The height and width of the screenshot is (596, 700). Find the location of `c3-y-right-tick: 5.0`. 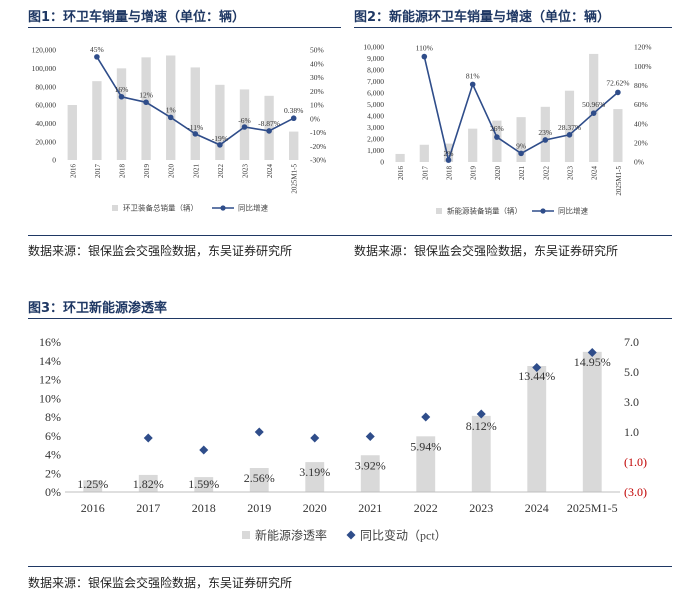

c3-y-right-tick: 5.0 is located at coordinates (631, 372).